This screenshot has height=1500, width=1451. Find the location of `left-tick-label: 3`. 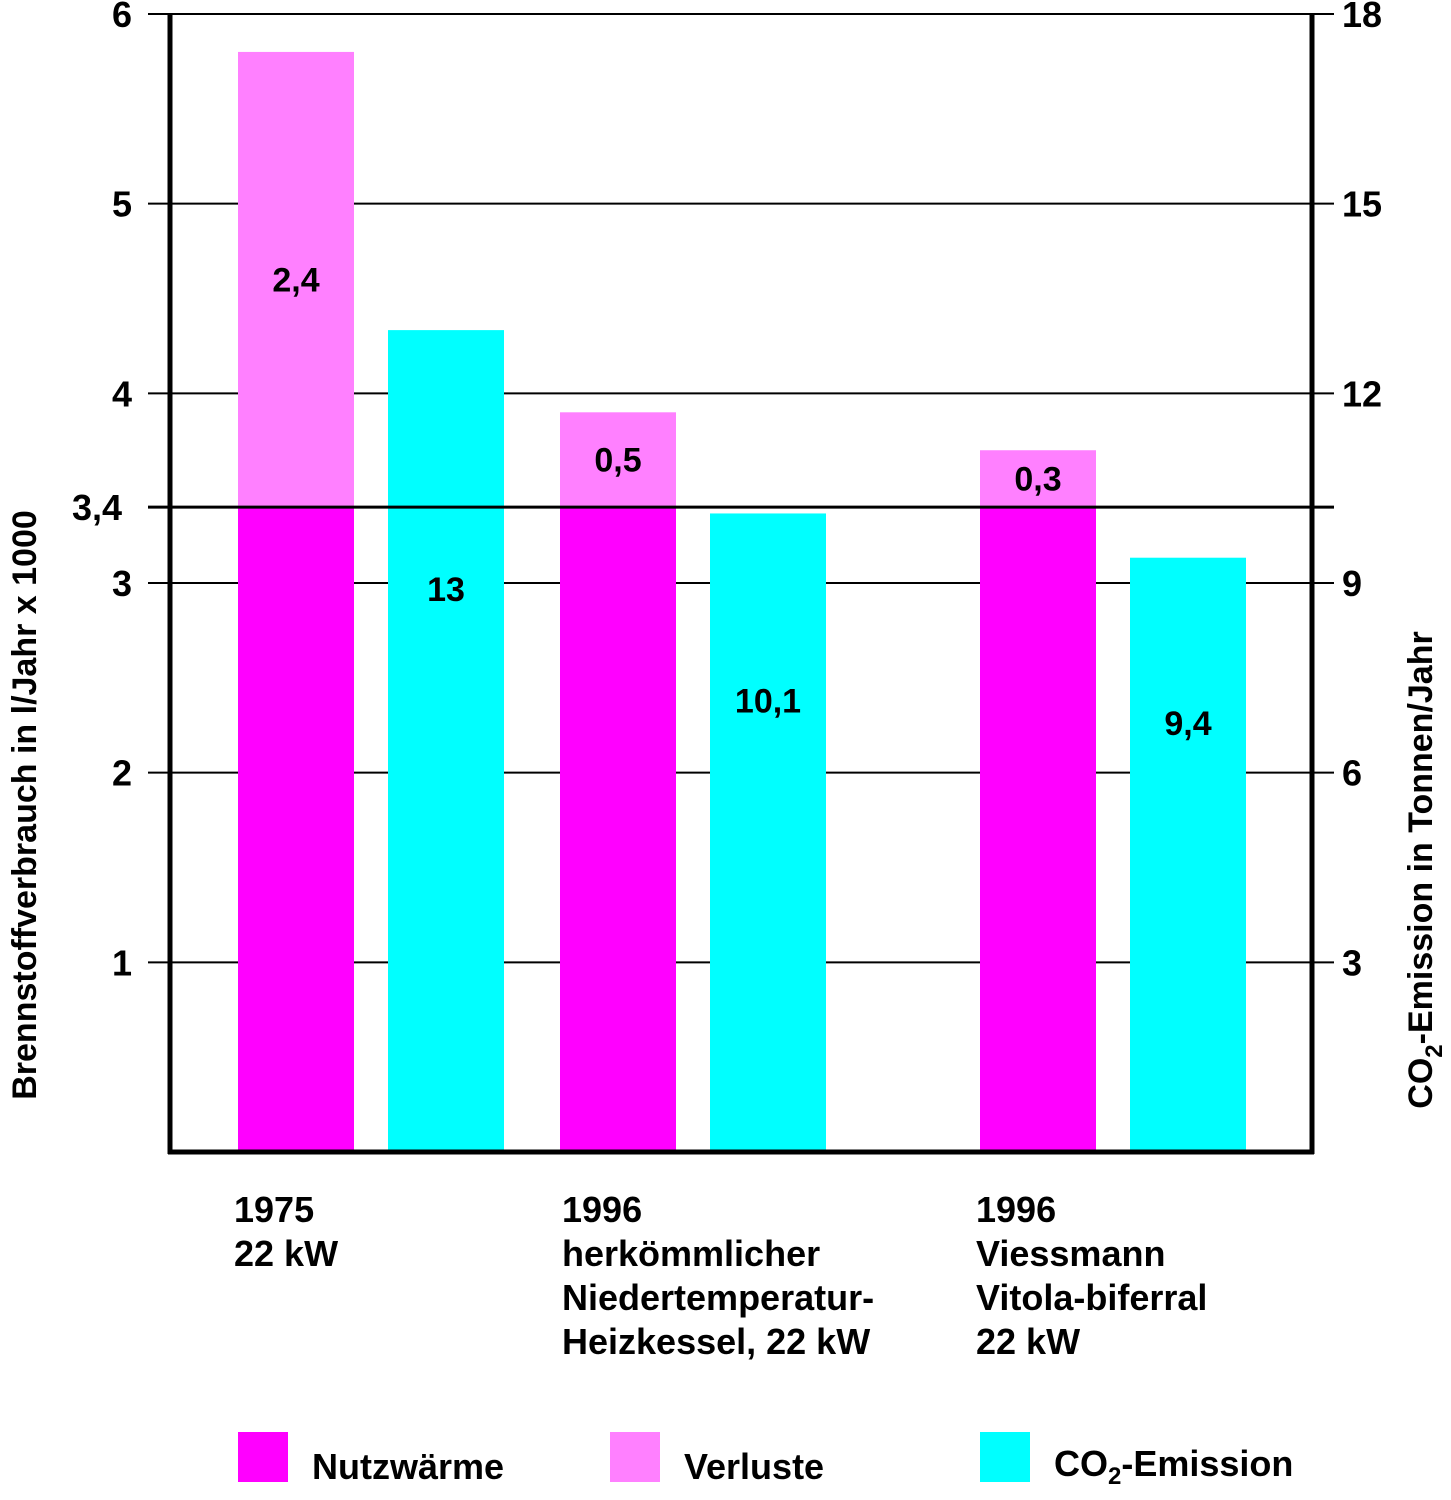

left-tick-label: 3 is located at coordinates (122, 583).